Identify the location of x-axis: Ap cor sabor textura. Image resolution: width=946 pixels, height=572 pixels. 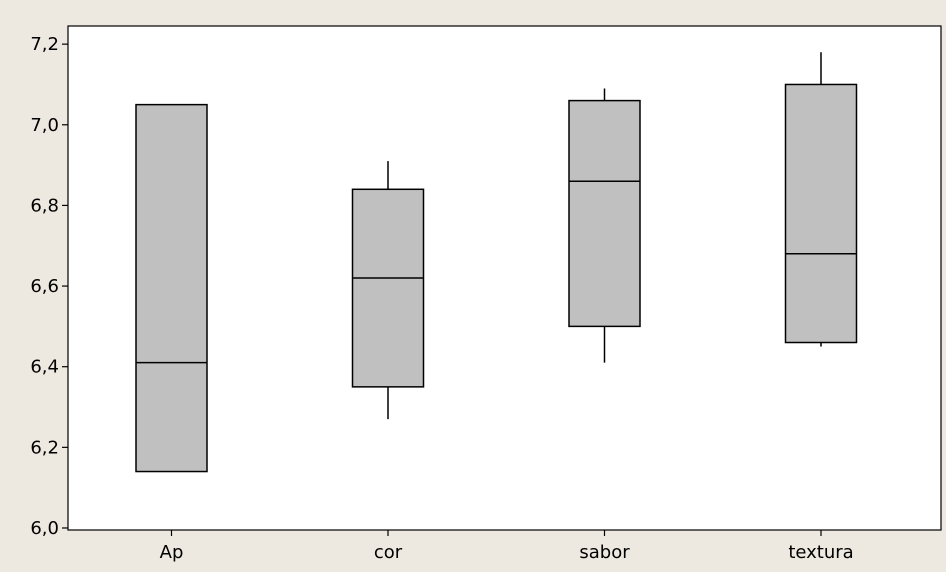
(507, 546).